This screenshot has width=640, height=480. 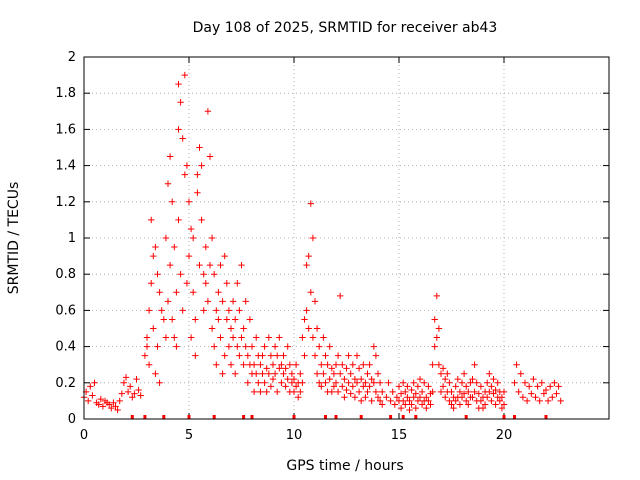 What do you see at coordinates (65, 274) in the screenshot?
I see `y-tick-label: 0.8` at bounding box center [65, 274].